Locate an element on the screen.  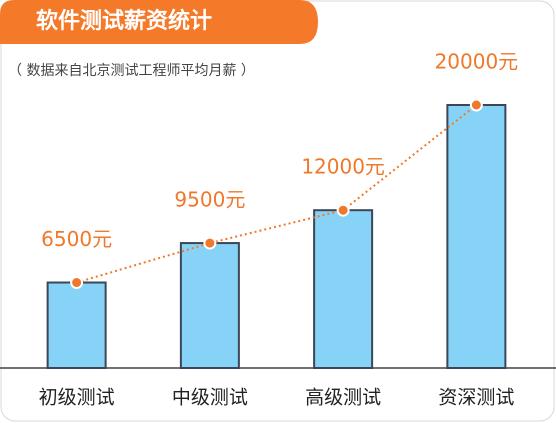
x-tick-label: 资深测试 is located at coordinates (476, 398).